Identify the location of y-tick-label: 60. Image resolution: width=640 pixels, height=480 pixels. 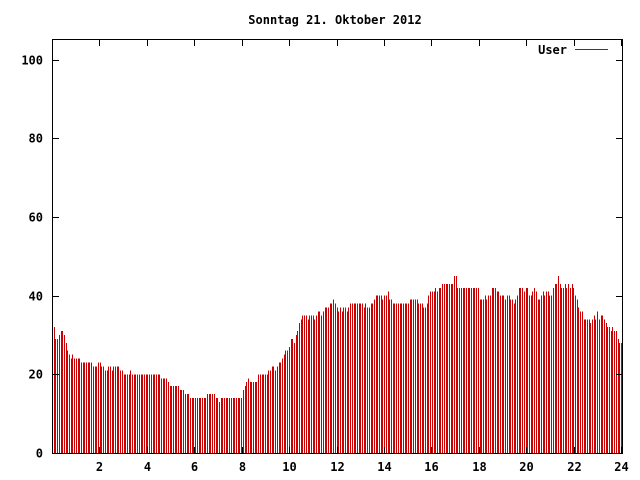
(36, 218).